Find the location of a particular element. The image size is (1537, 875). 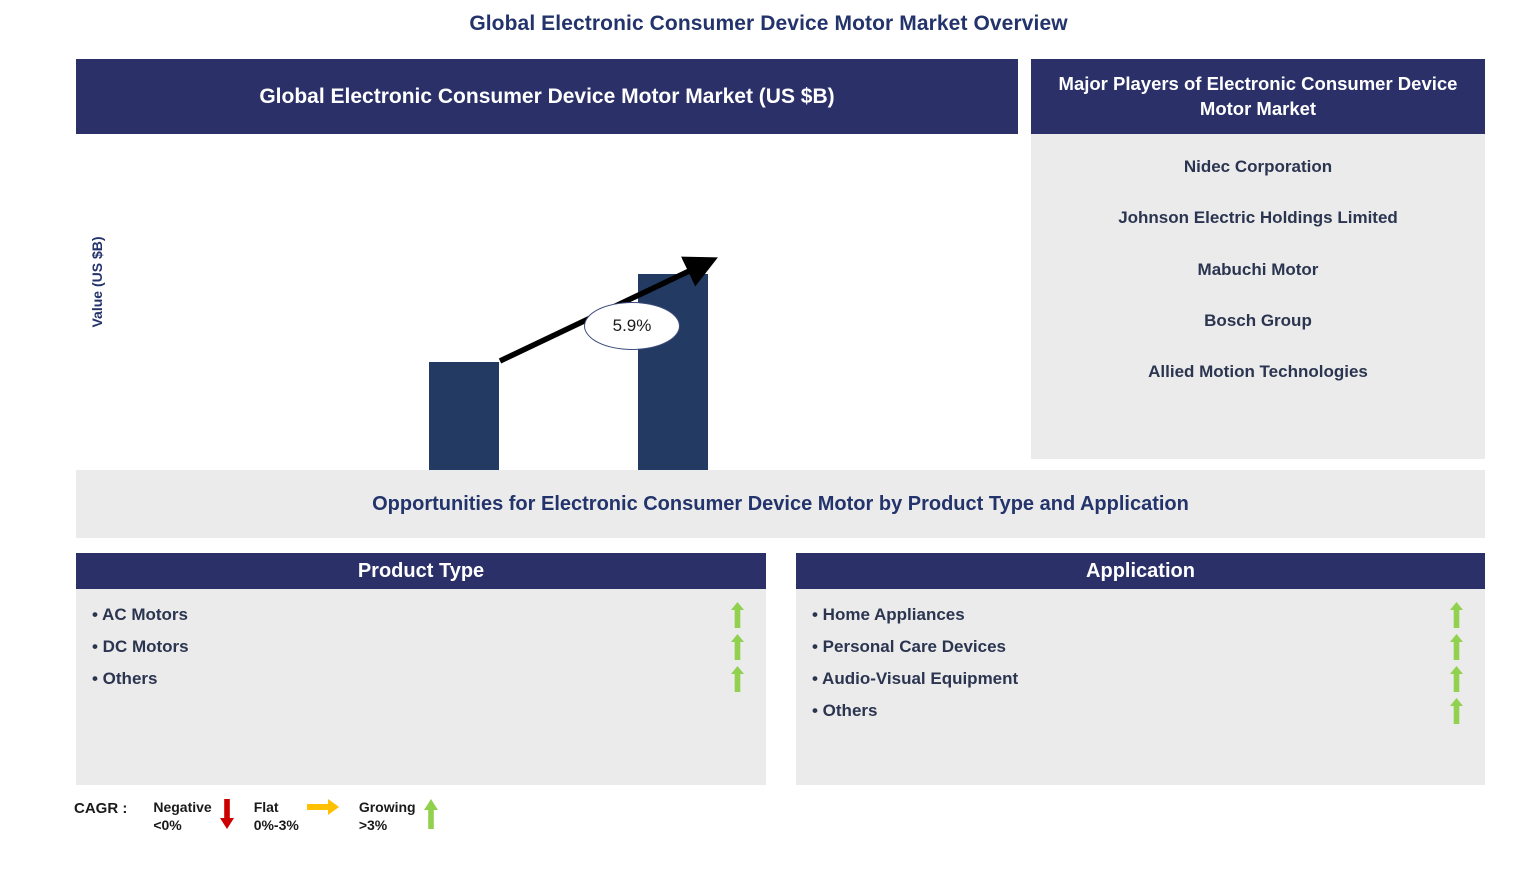

legend-item-flat: Flat 0%-3% is located at coordinates (301, 814).